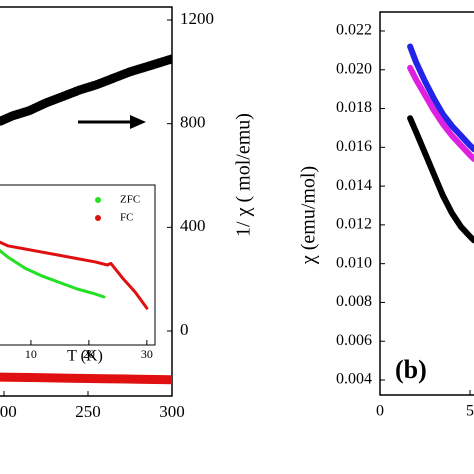 The width and height of the screenshot is (474, 474). What do you see at coordinates (354, 262) in the screenshot?
I see `y-tick-label: 0.010` at bounding box center [354, 262].